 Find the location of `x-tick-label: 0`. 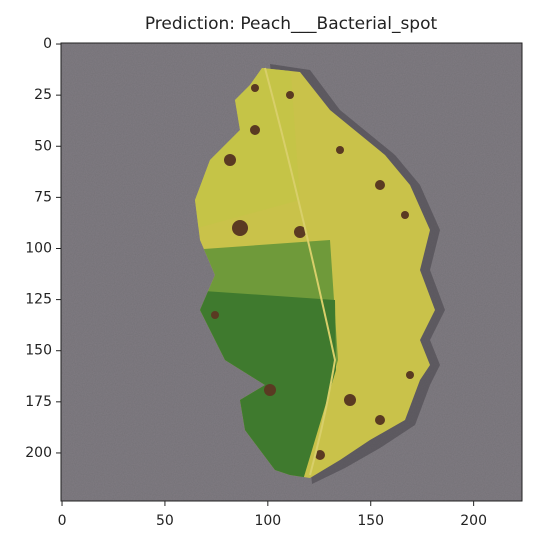

x-tick-label: 0 is located at coordinates (62, 521).